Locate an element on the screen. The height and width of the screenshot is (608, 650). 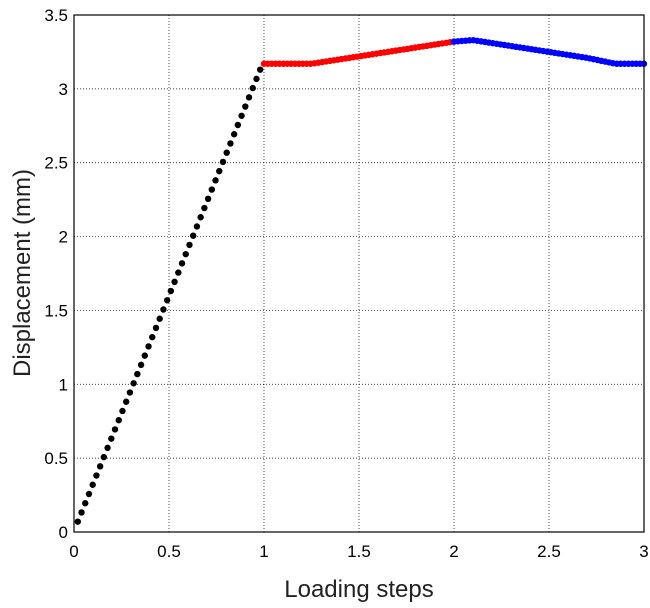
y-tick-label: 2 is located at coordinates (63, 237).